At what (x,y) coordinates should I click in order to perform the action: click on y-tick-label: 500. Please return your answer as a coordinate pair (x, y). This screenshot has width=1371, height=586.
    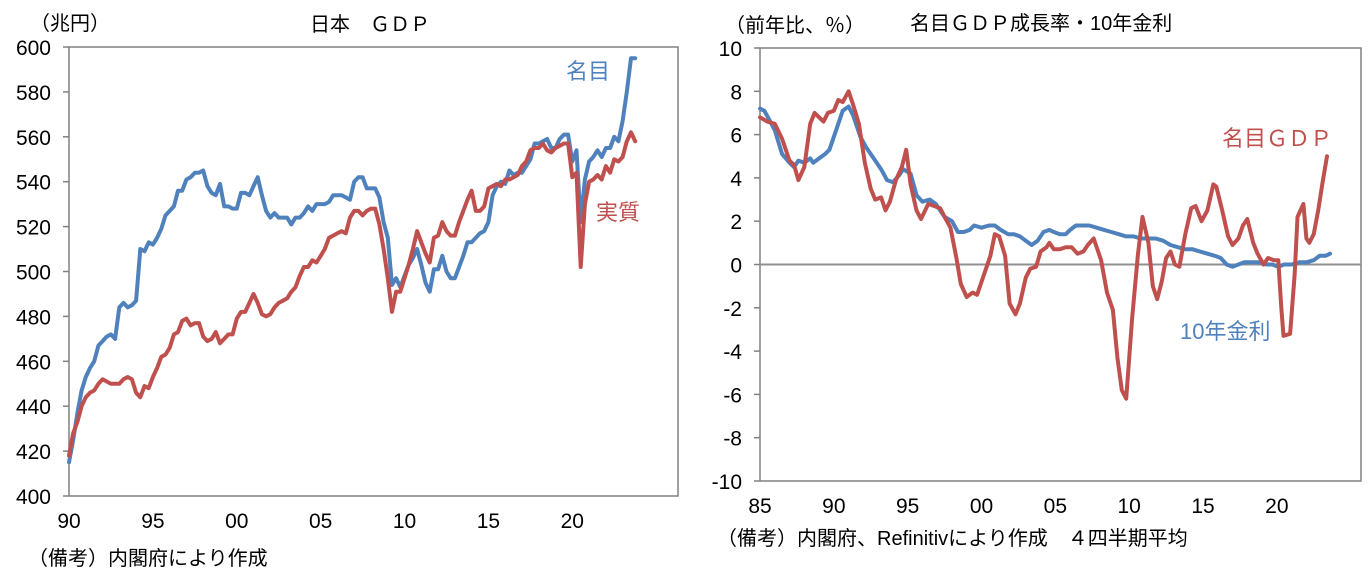
    Looking at the image, I should click on (33, 273).